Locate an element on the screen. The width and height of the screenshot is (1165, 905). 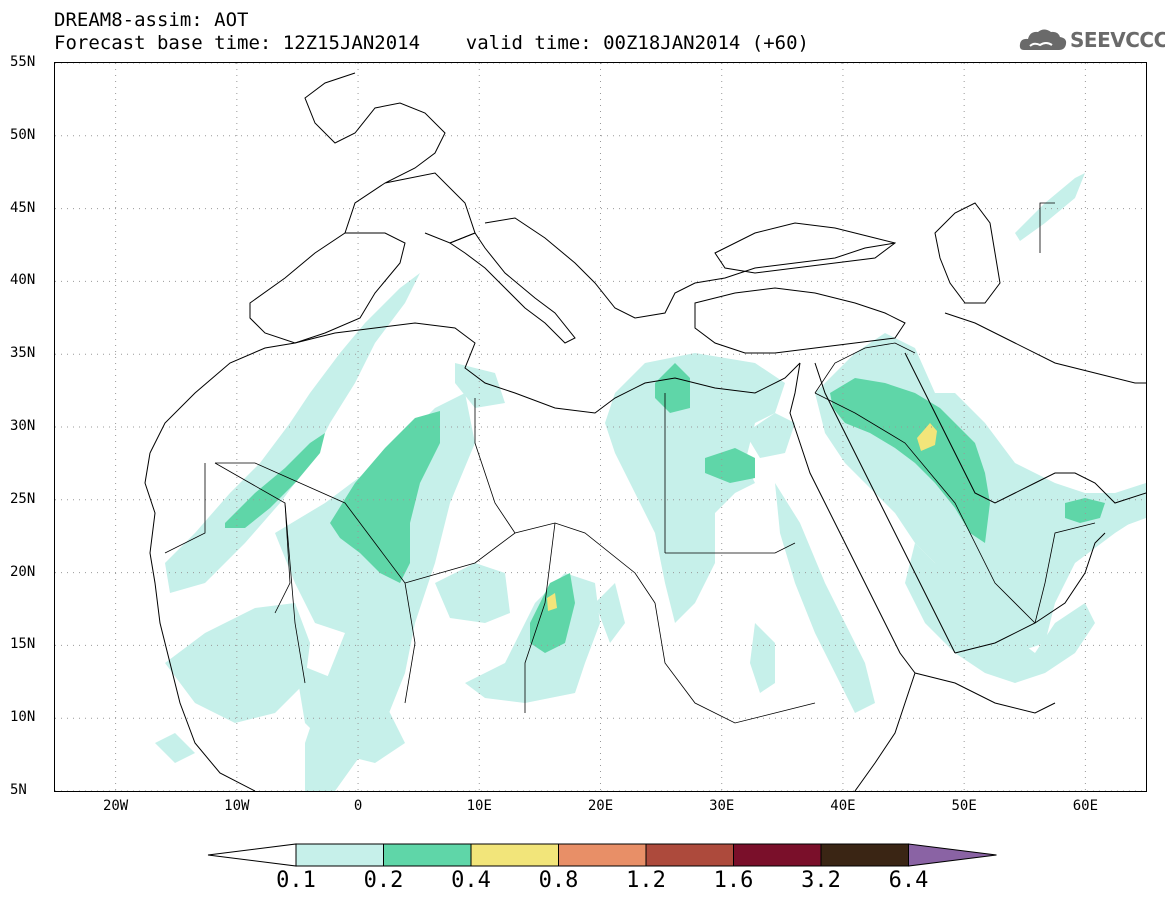
cloud-icon is located at coordinates (1043, 39).